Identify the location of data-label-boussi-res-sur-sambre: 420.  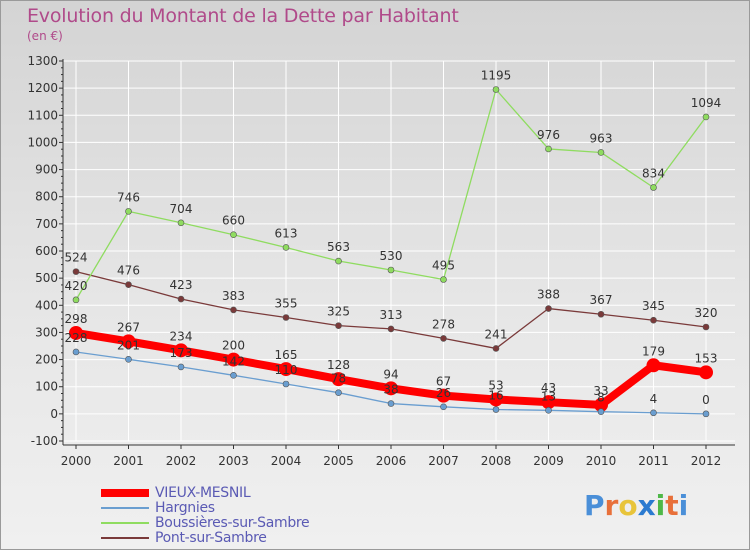
(76, 286).